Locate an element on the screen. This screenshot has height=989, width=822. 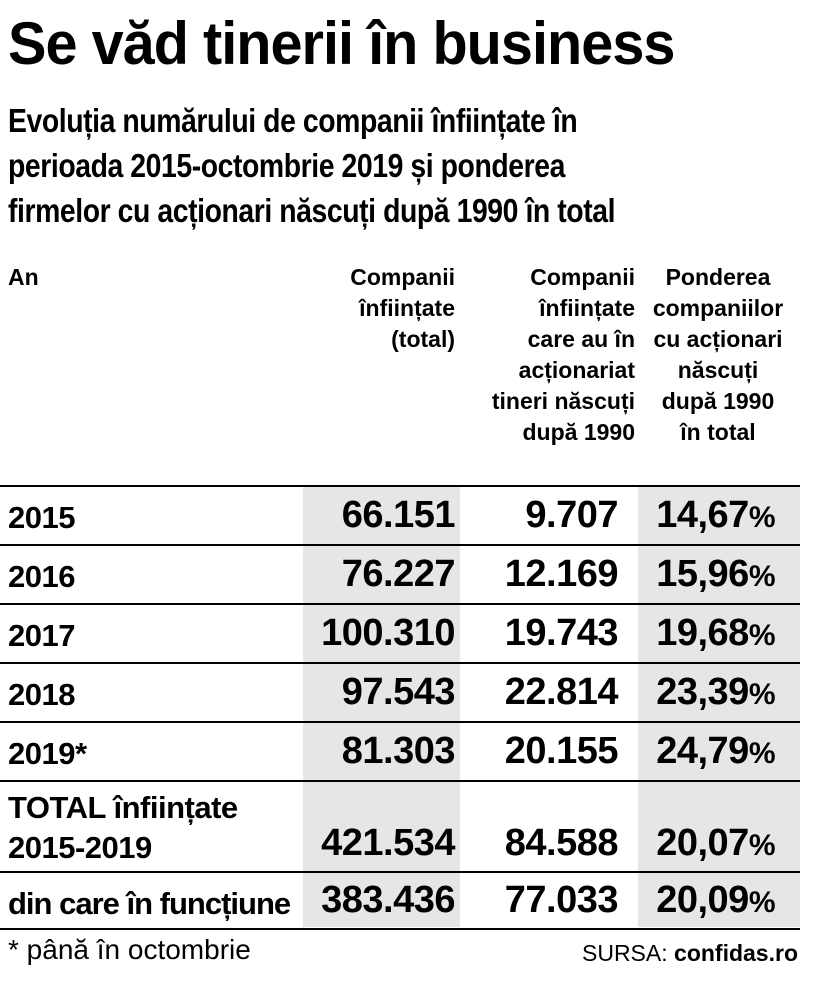
active-share: 20,09% is located at coordinates (707, 900).